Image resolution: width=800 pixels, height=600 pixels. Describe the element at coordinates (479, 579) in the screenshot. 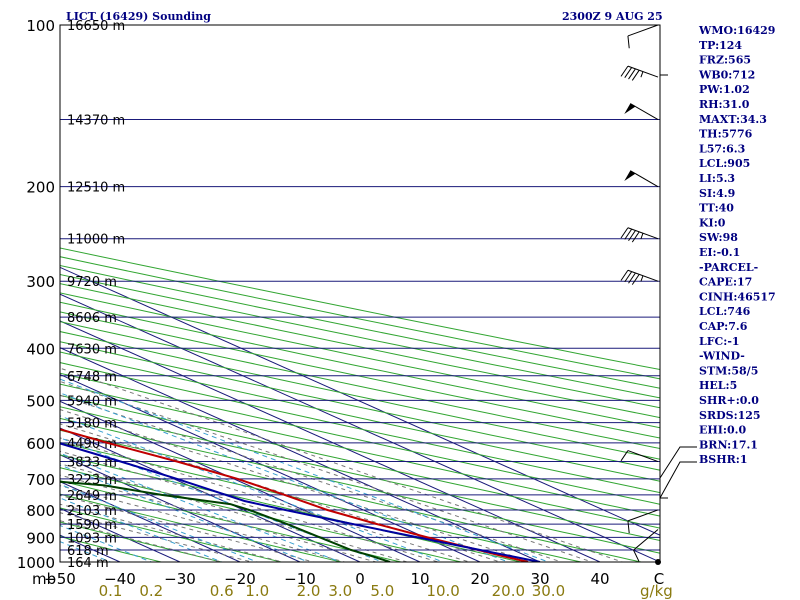

I see `x-tick-label: 20` at that location.